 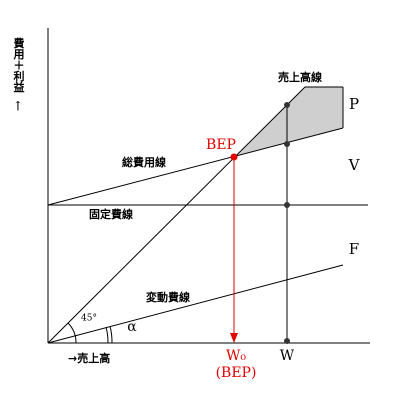 What do you see at coordinates (111, 214) in the screenshot?
I see `fixed-cost-label: 固定費線` at bounding box center [111, 214].